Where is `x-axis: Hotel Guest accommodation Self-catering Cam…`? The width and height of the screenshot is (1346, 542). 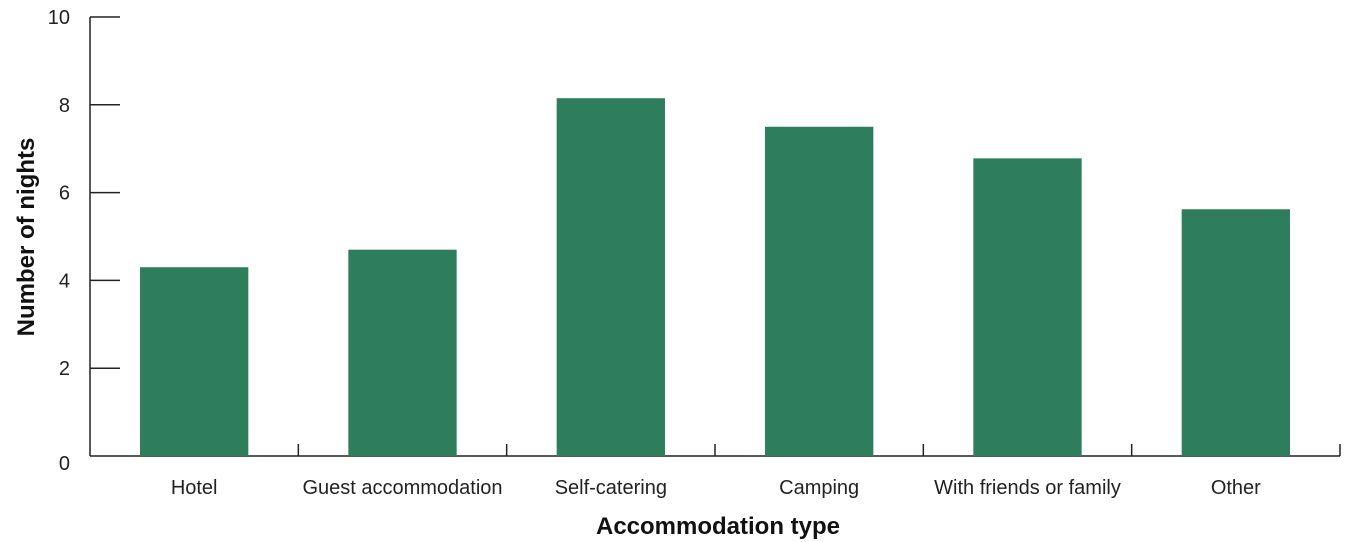
x-axis: Hotel Guest accommodation Self-catering Cam… is located at coordinates (715, 471).